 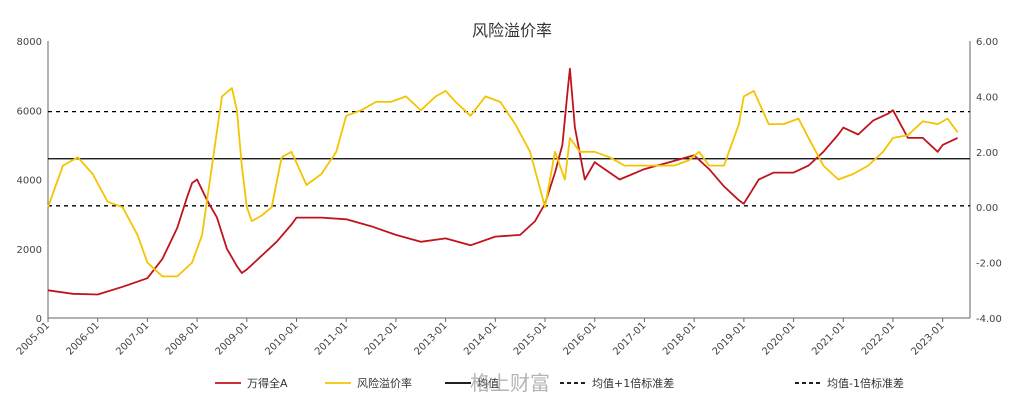 What do you see at coordinates (29, 42) in the screenshot?
I see `left-tick-label: 8000` at bounding box center [29, 42].